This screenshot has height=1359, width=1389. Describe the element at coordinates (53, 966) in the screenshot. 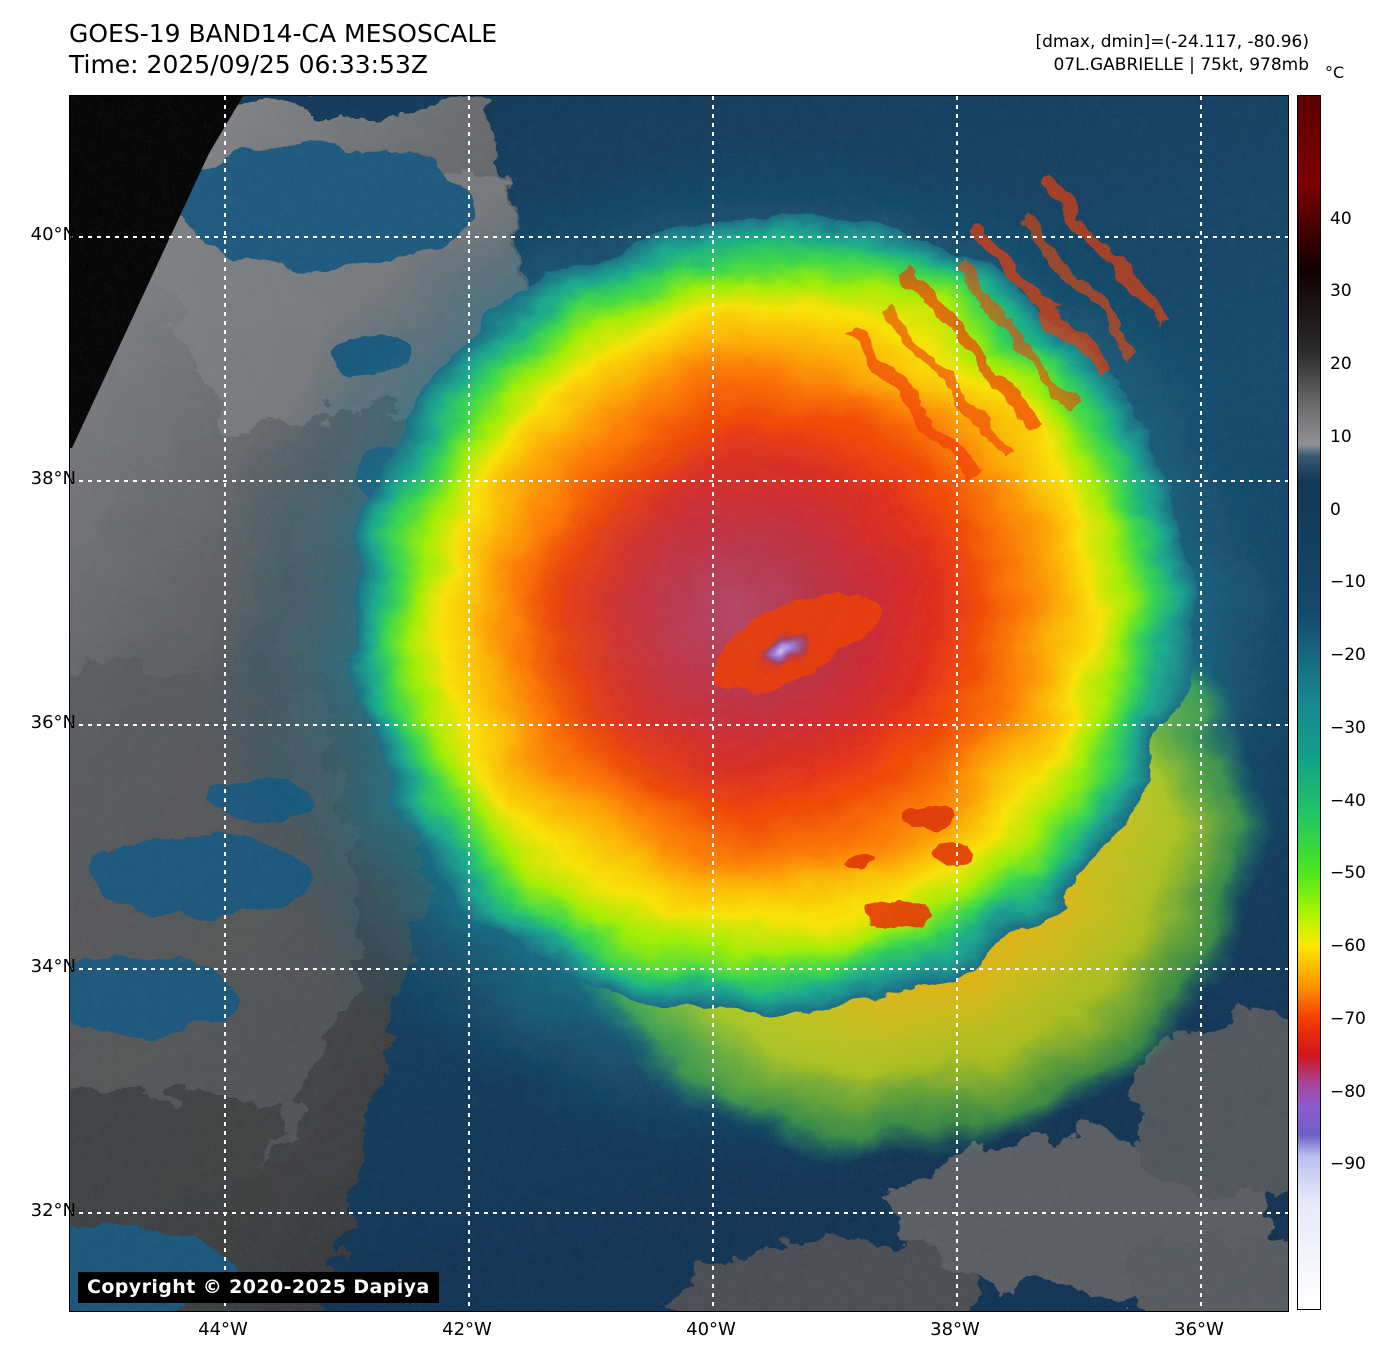

I see `ytick-label-34n: 34°N` at that location.